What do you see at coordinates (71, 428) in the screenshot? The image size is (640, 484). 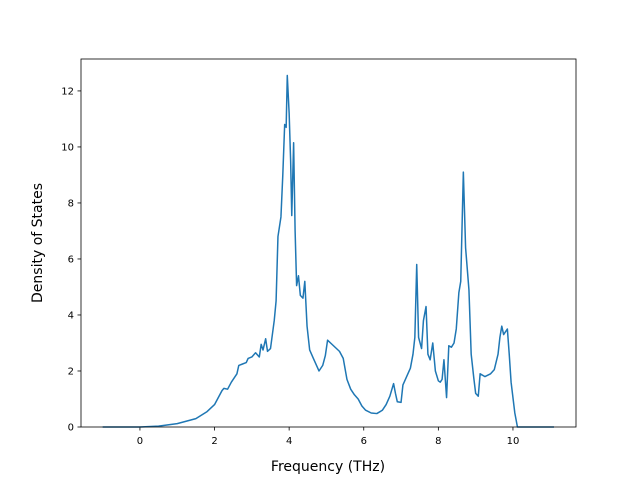 I see `y-tick-label: 0` at bounding box center [71, 428].